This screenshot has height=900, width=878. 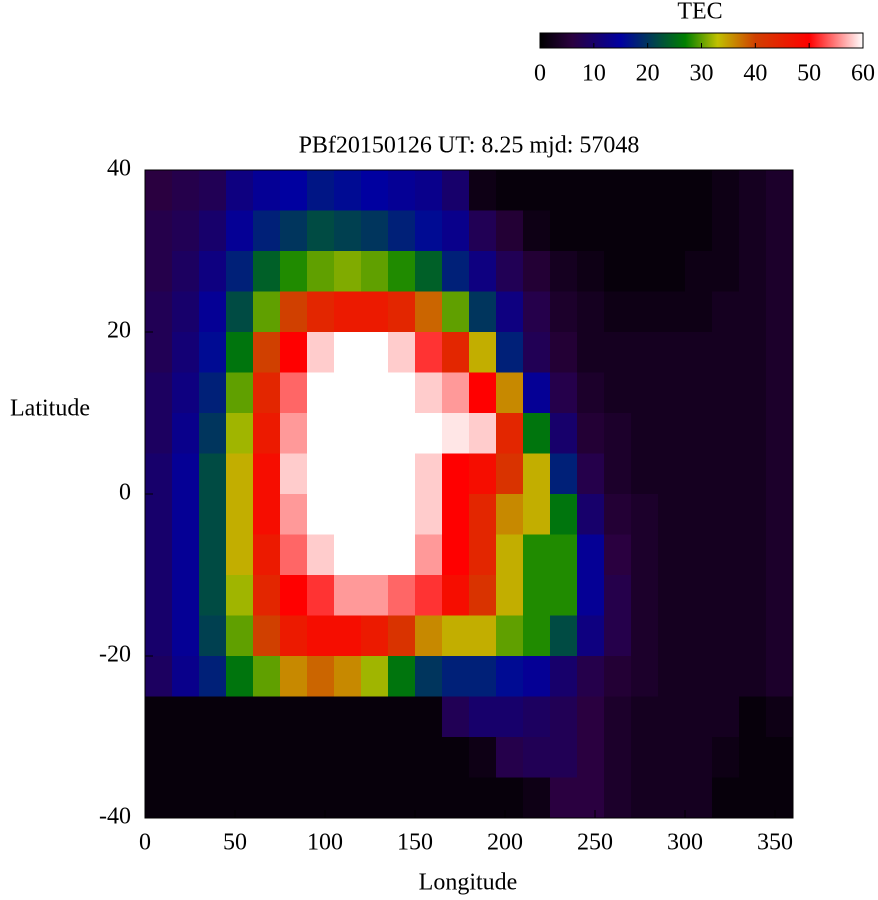 I want to click on x-axis-label: Longitude, so click(x=468, y=883).